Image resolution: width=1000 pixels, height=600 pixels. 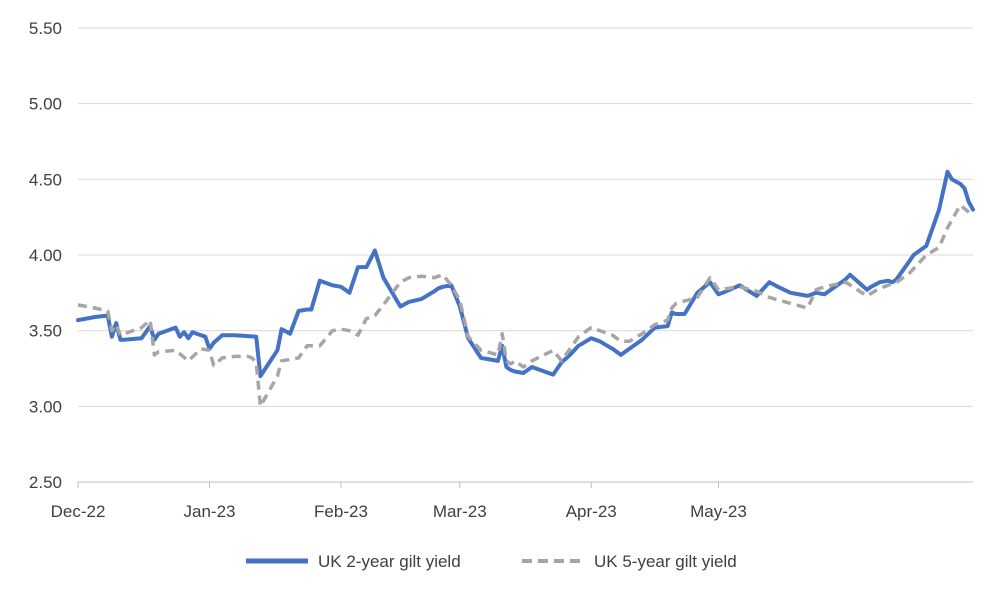 What do you see at coordinates (591, 511) in the screenshot?
I see `x-tick-label: Apr-23` at bounding box center [591, 511].